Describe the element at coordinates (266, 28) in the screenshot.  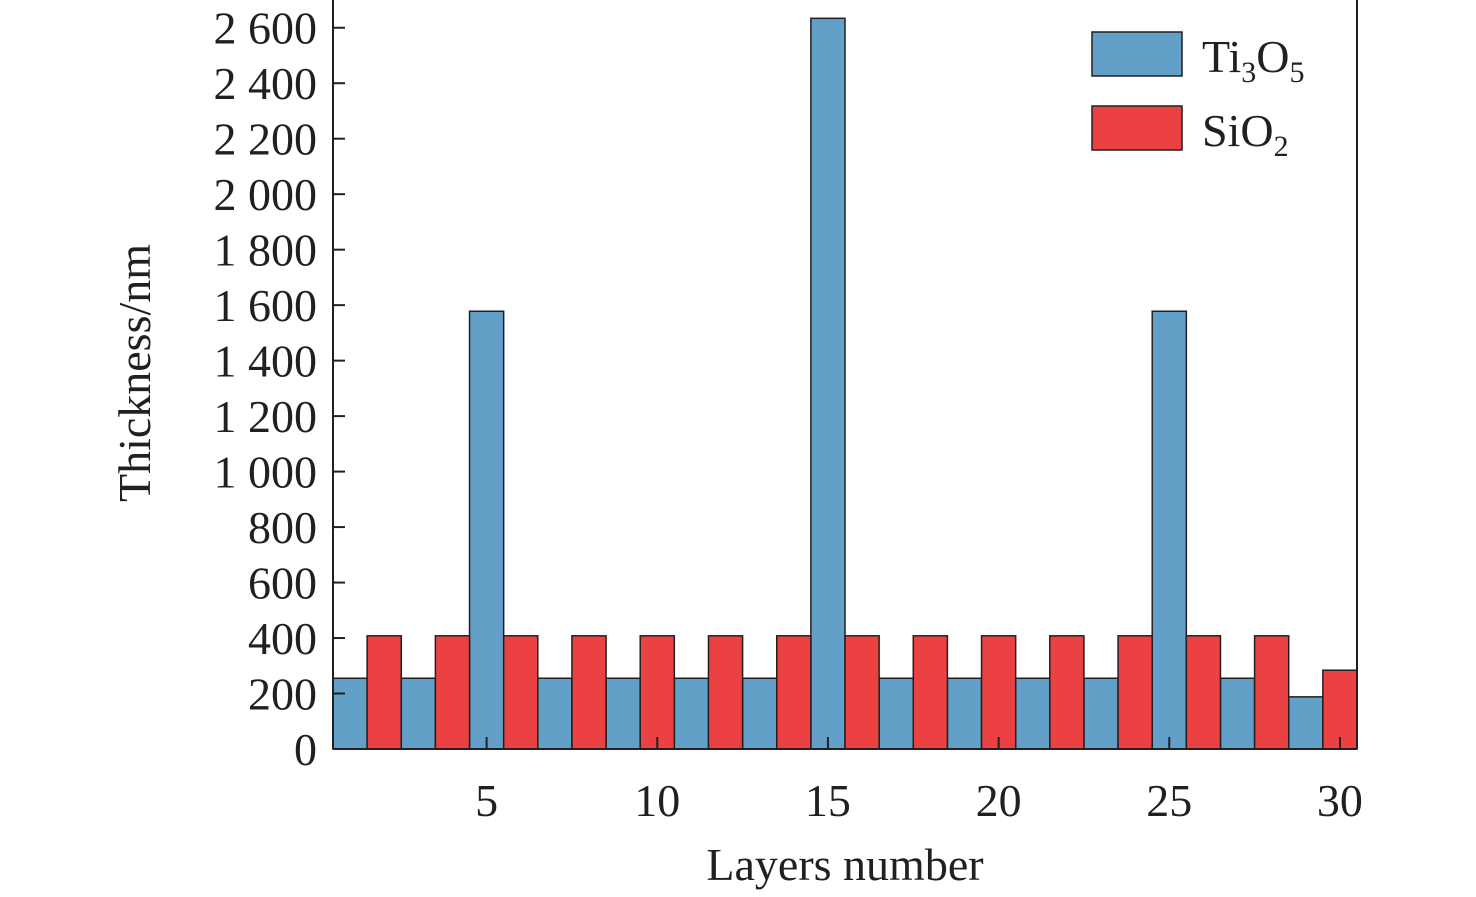
I see `y-tick-label: 2 600` at that location.